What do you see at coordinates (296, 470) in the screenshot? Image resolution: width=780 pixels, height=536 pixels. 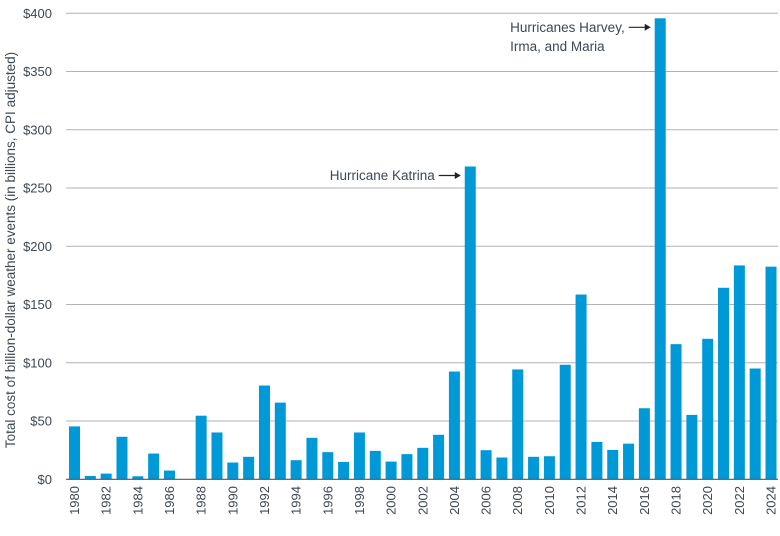 I see `bar-1994` at bounding box center [296, 470].